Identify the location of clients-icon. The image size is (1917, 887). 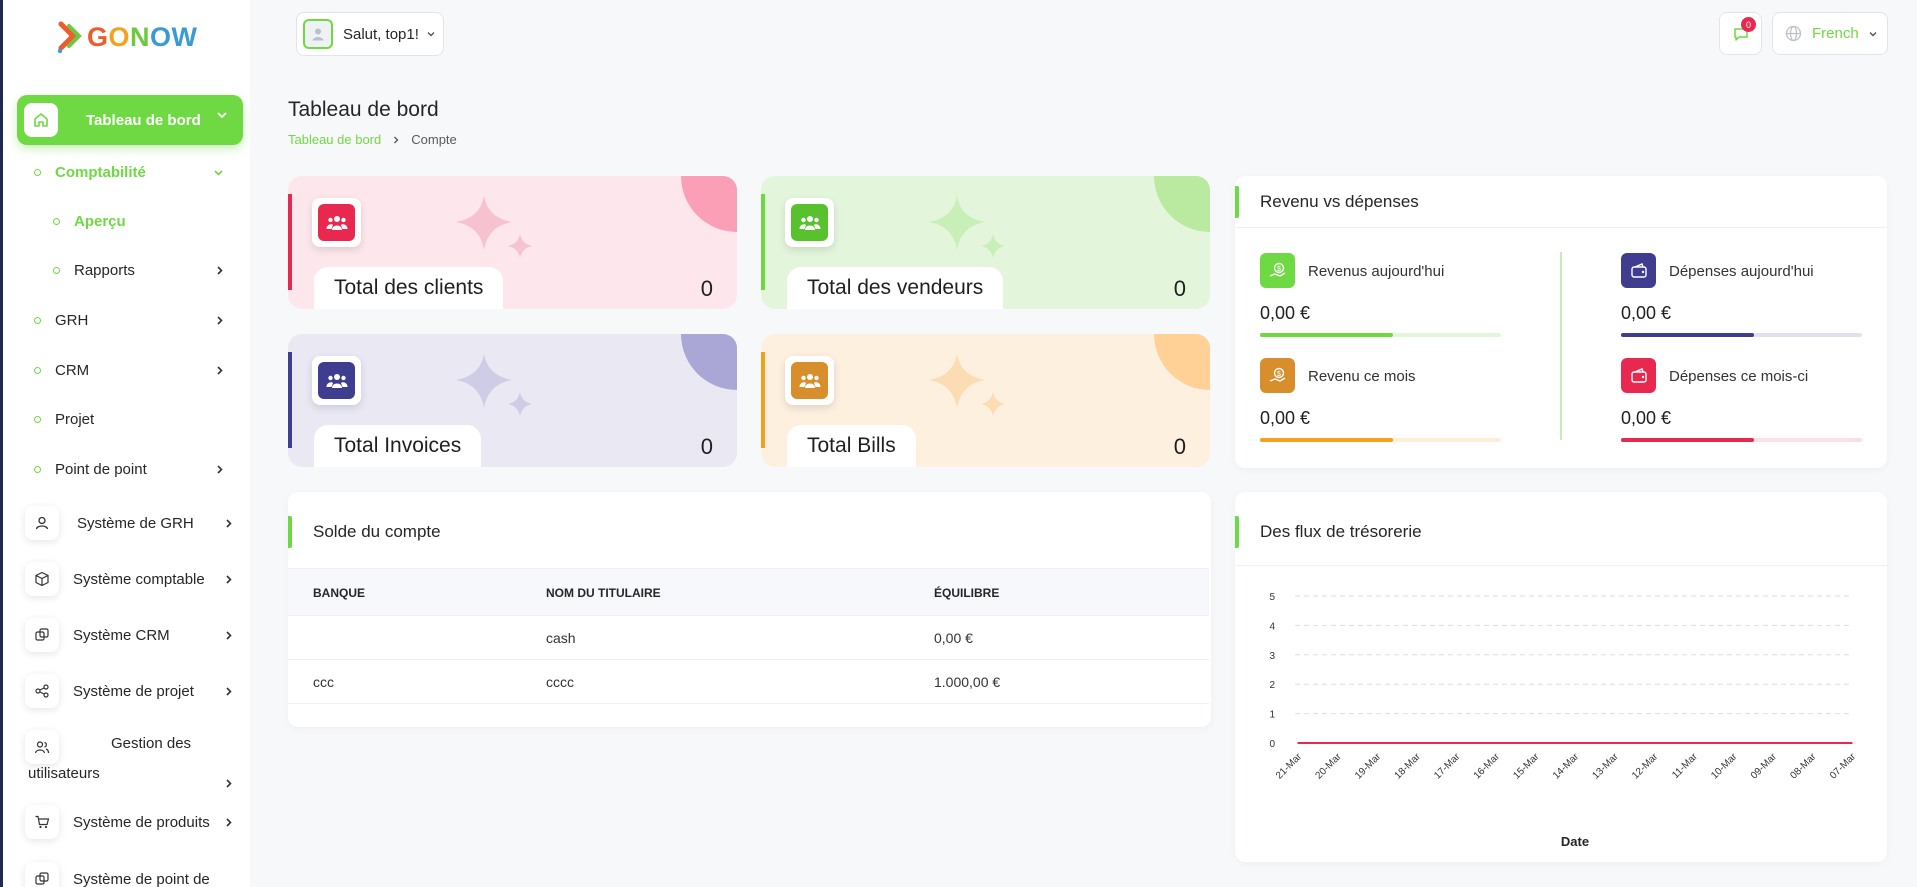
(336, 222).